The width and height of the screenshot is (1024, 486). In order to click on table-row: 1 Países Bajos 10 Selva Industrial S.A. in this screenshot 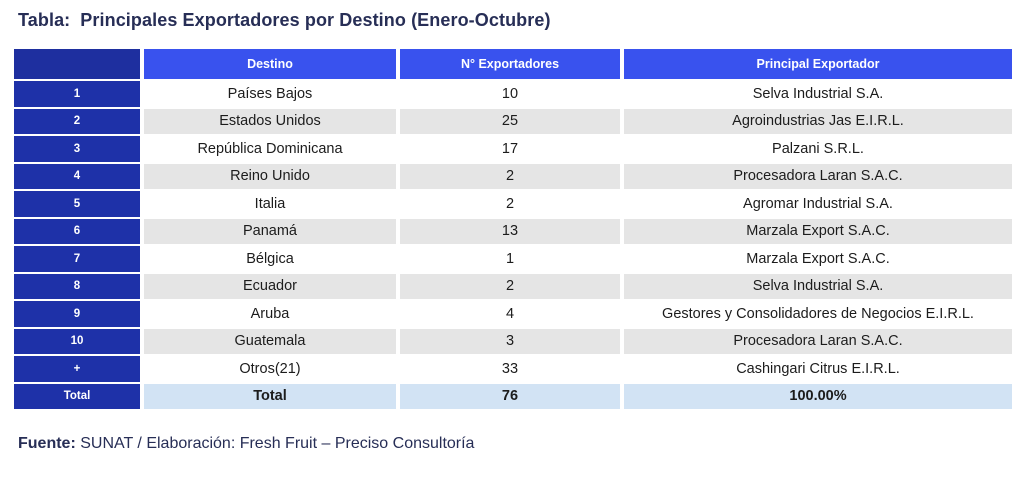, I will do `click(513, 94)`.